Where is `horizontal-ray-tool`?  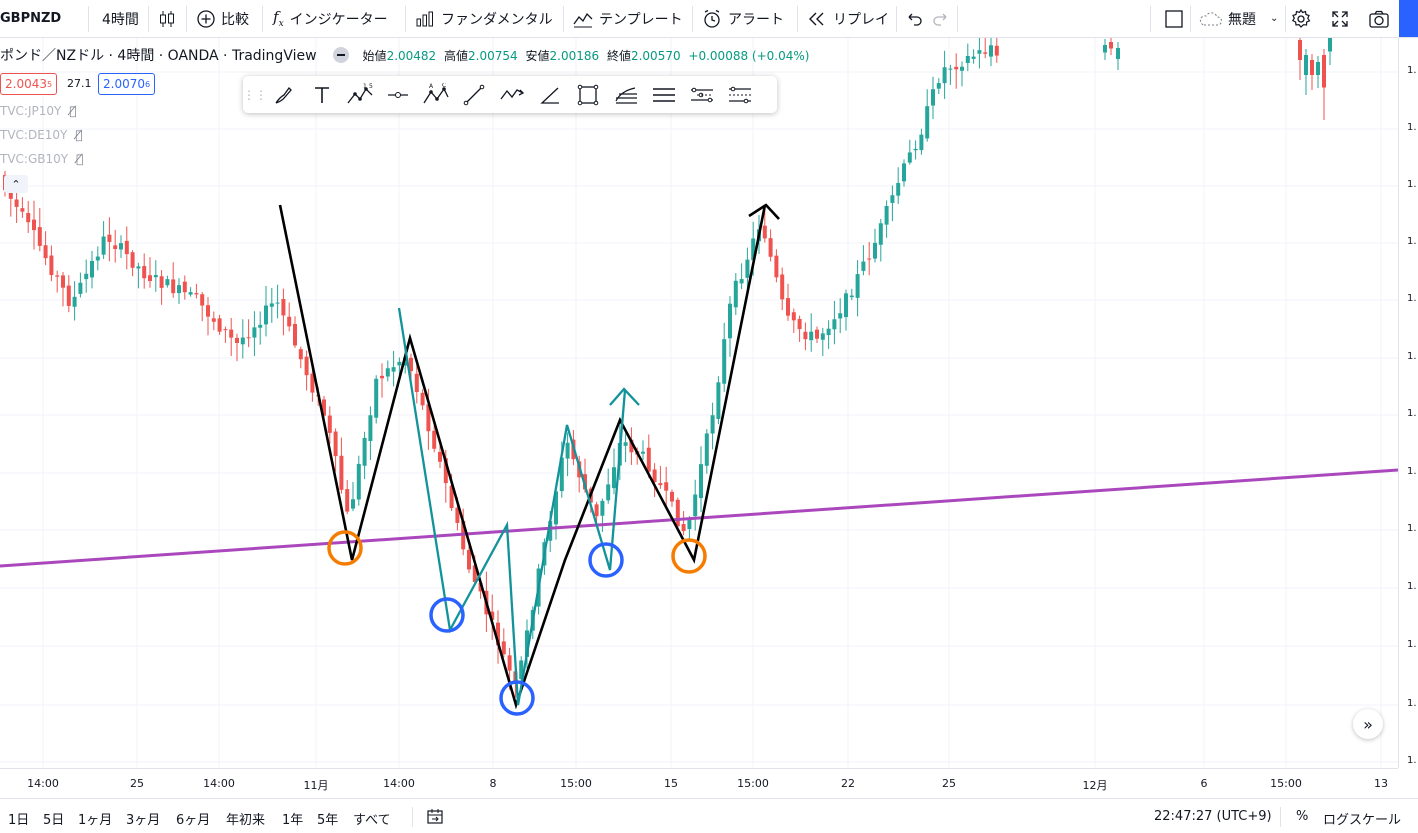
horizontal-ray-tool is located at coordinates (398, 94).